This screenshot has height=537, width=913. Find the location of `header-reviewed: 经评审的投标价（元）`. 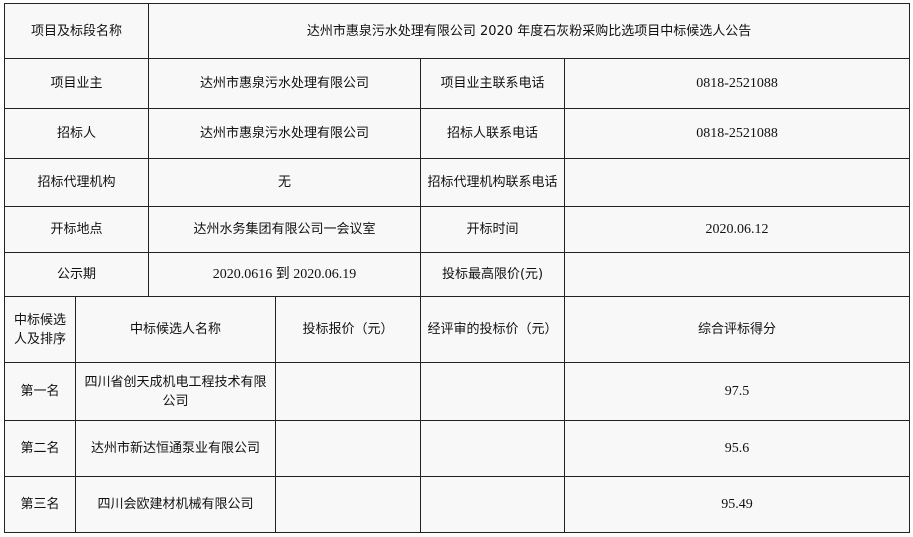

header-reviewed: 经评审的投标价（元） is located at coordinates (493, 329).